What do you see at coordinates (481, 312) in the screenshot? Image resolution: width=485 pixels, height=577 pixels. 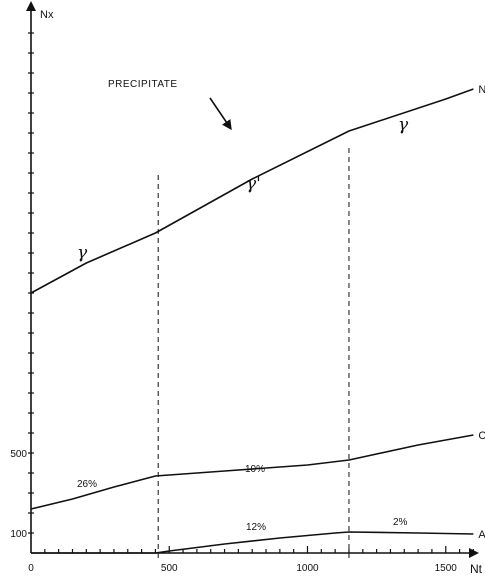 I see `series-labels: Ni Cr Al` at bounding box center [481, 312].